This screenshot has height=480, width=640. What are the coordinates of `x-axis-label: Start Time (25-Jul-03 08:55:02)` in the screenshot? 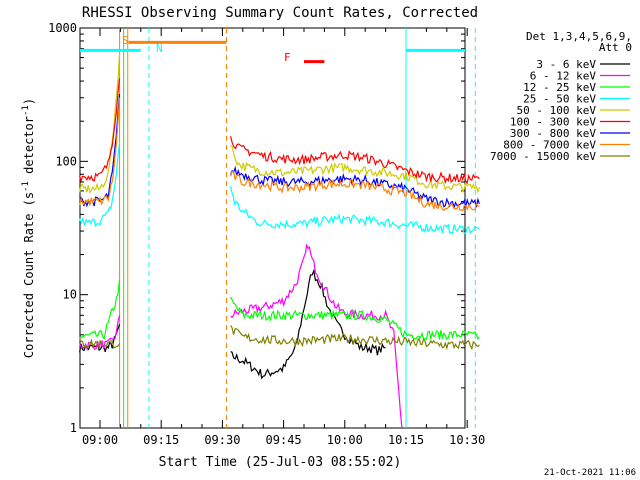 It's located at (280, 462).